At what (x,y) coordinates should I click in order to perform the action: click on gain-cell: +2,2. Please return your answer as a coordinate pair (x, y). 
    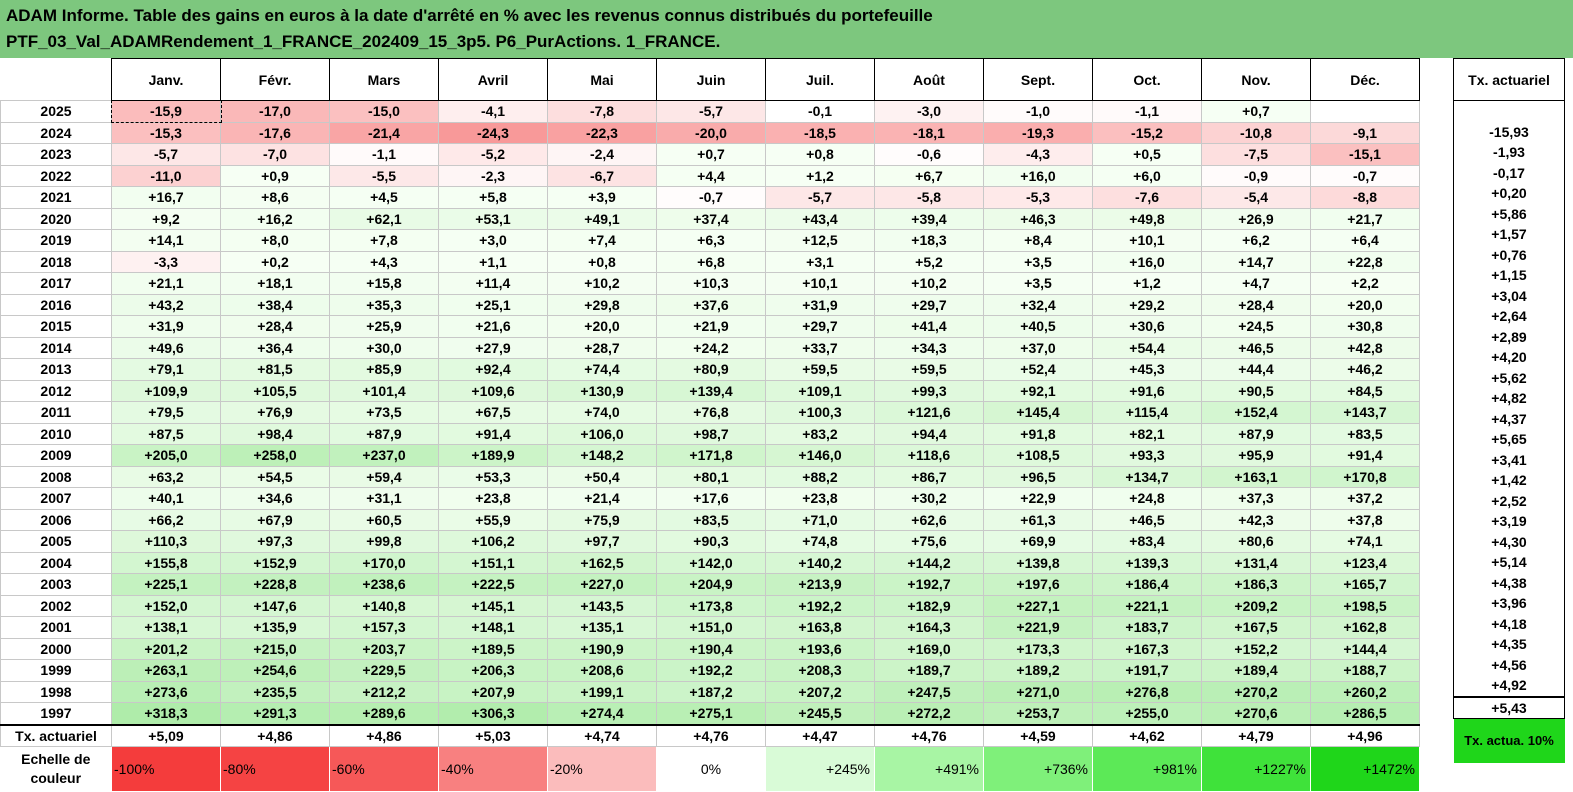
    Looking at the image, I should click on (1365, 283).